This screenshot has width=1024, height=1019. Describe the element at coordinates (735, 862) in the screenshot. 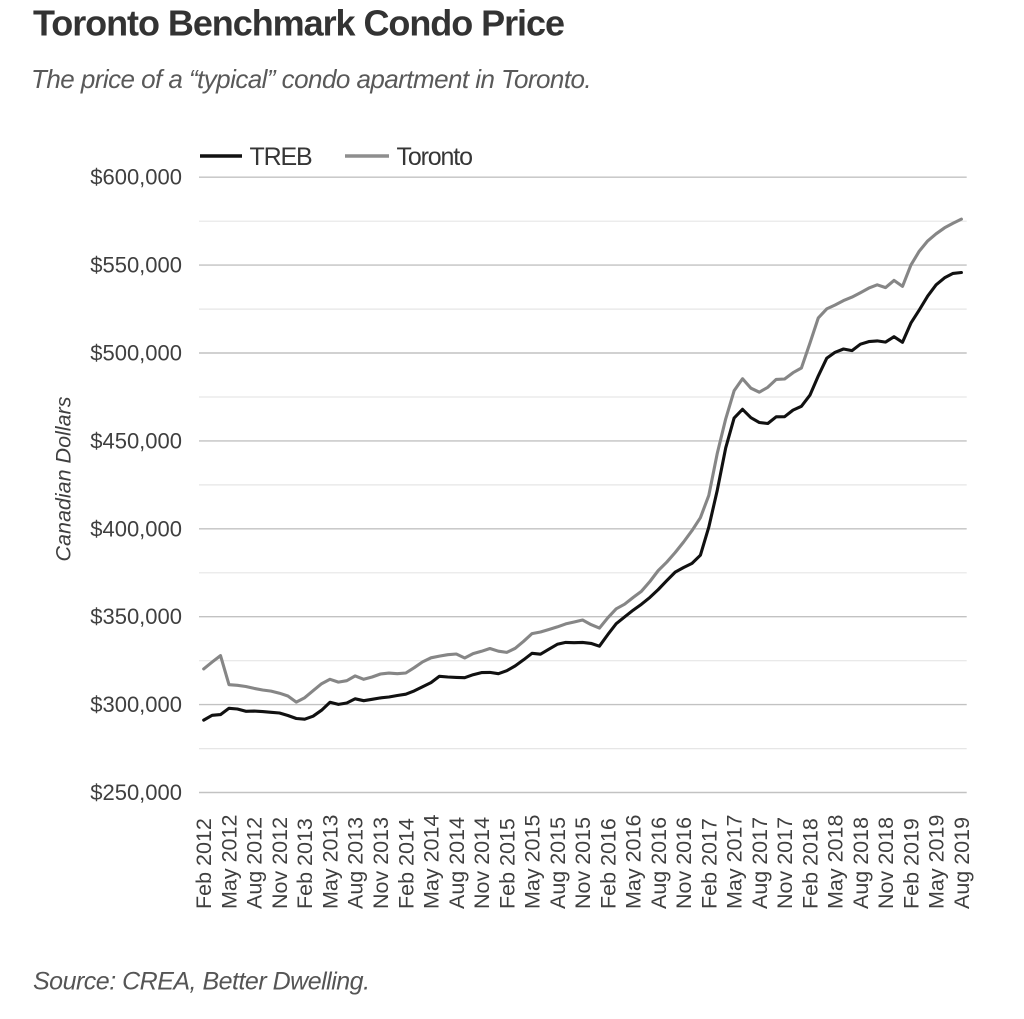

I see `svg-text: May 2017` at that location.